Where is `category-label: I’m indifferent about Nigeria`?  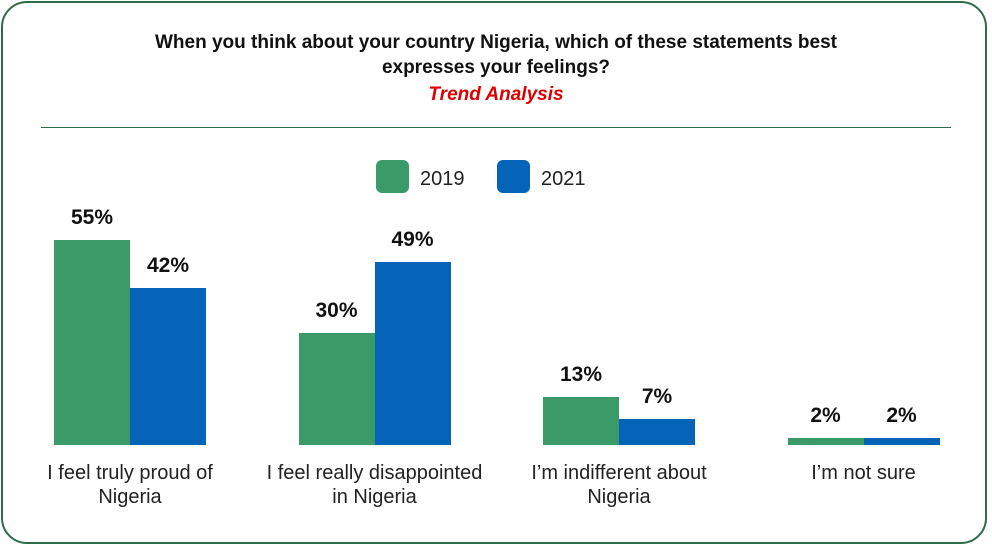
category-label: I’m indifferent about Nigeria is located at coordinates (619, 485).